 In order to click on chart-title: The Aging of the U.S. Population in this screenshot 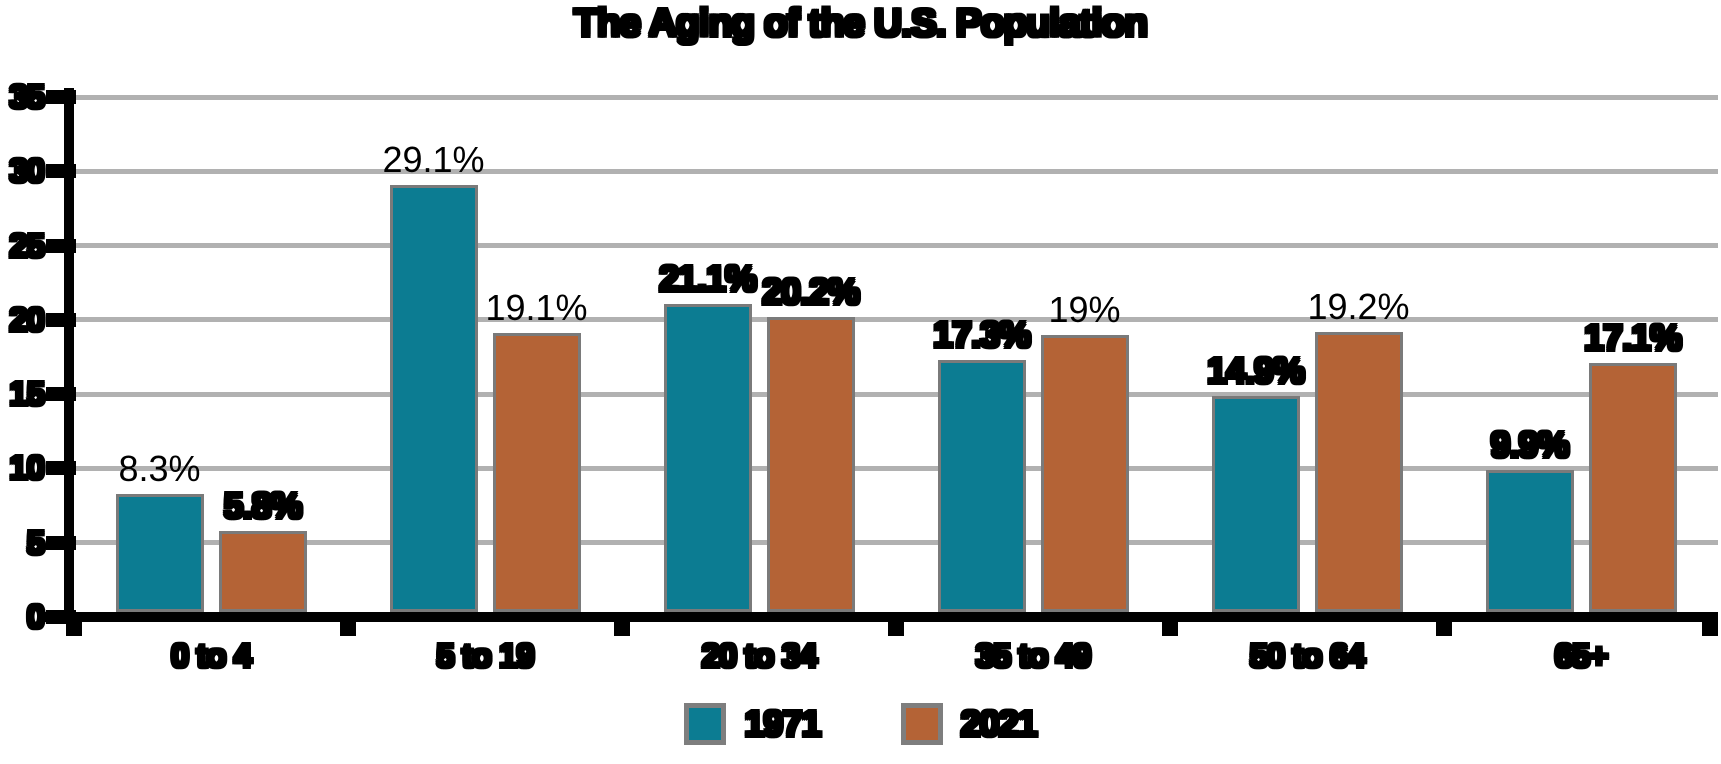, I will do `click(860, 23)`.